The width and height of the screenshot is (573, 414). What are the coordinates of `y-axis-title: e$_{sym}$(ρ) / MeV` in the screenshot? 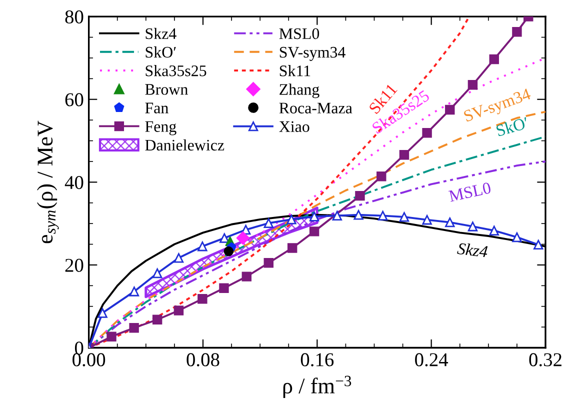 It's located at (47, 182).